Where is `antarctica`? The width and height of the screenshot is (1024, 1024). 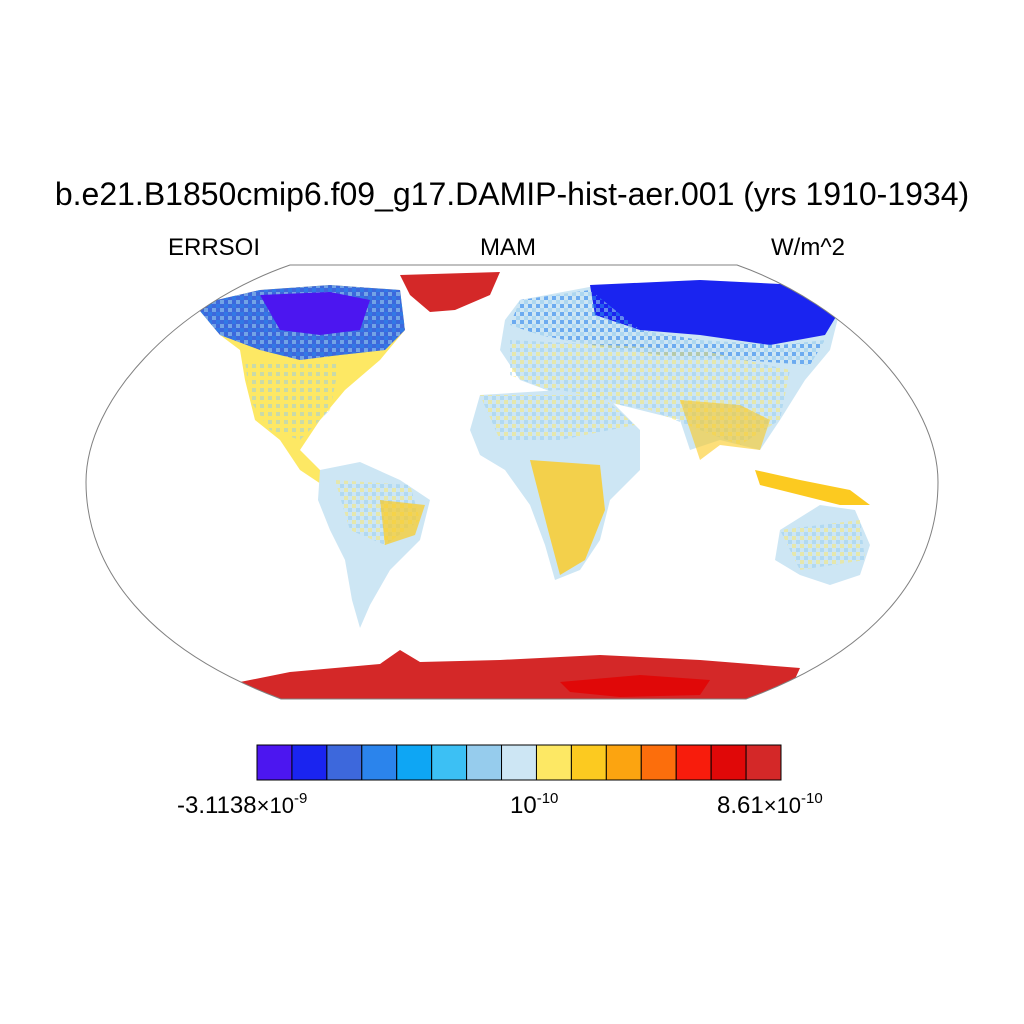 antarctica is located at coordinates (515, 674).